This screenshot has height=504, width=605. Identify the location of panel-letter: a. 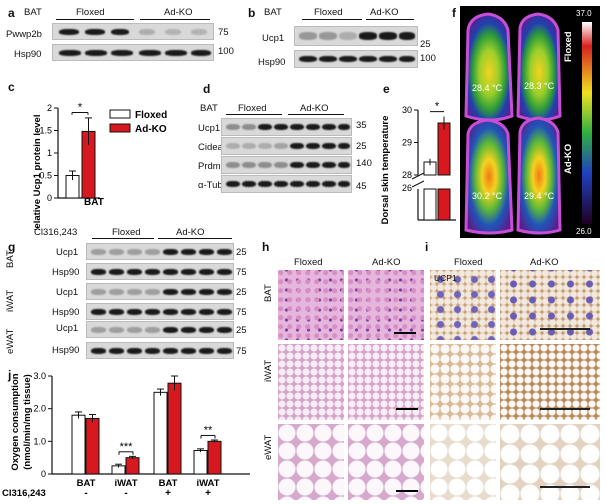
(11, 13).